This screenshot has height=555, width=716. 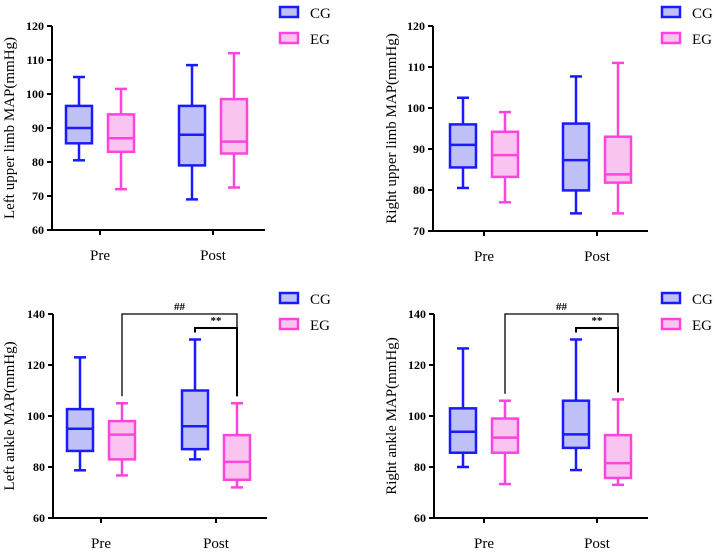 What do you see at coordinates (392, 128) in the screenshot?
I see `y-axis-label: Right upper limb MAP(mmHg)` at bounding box center [392, 128].